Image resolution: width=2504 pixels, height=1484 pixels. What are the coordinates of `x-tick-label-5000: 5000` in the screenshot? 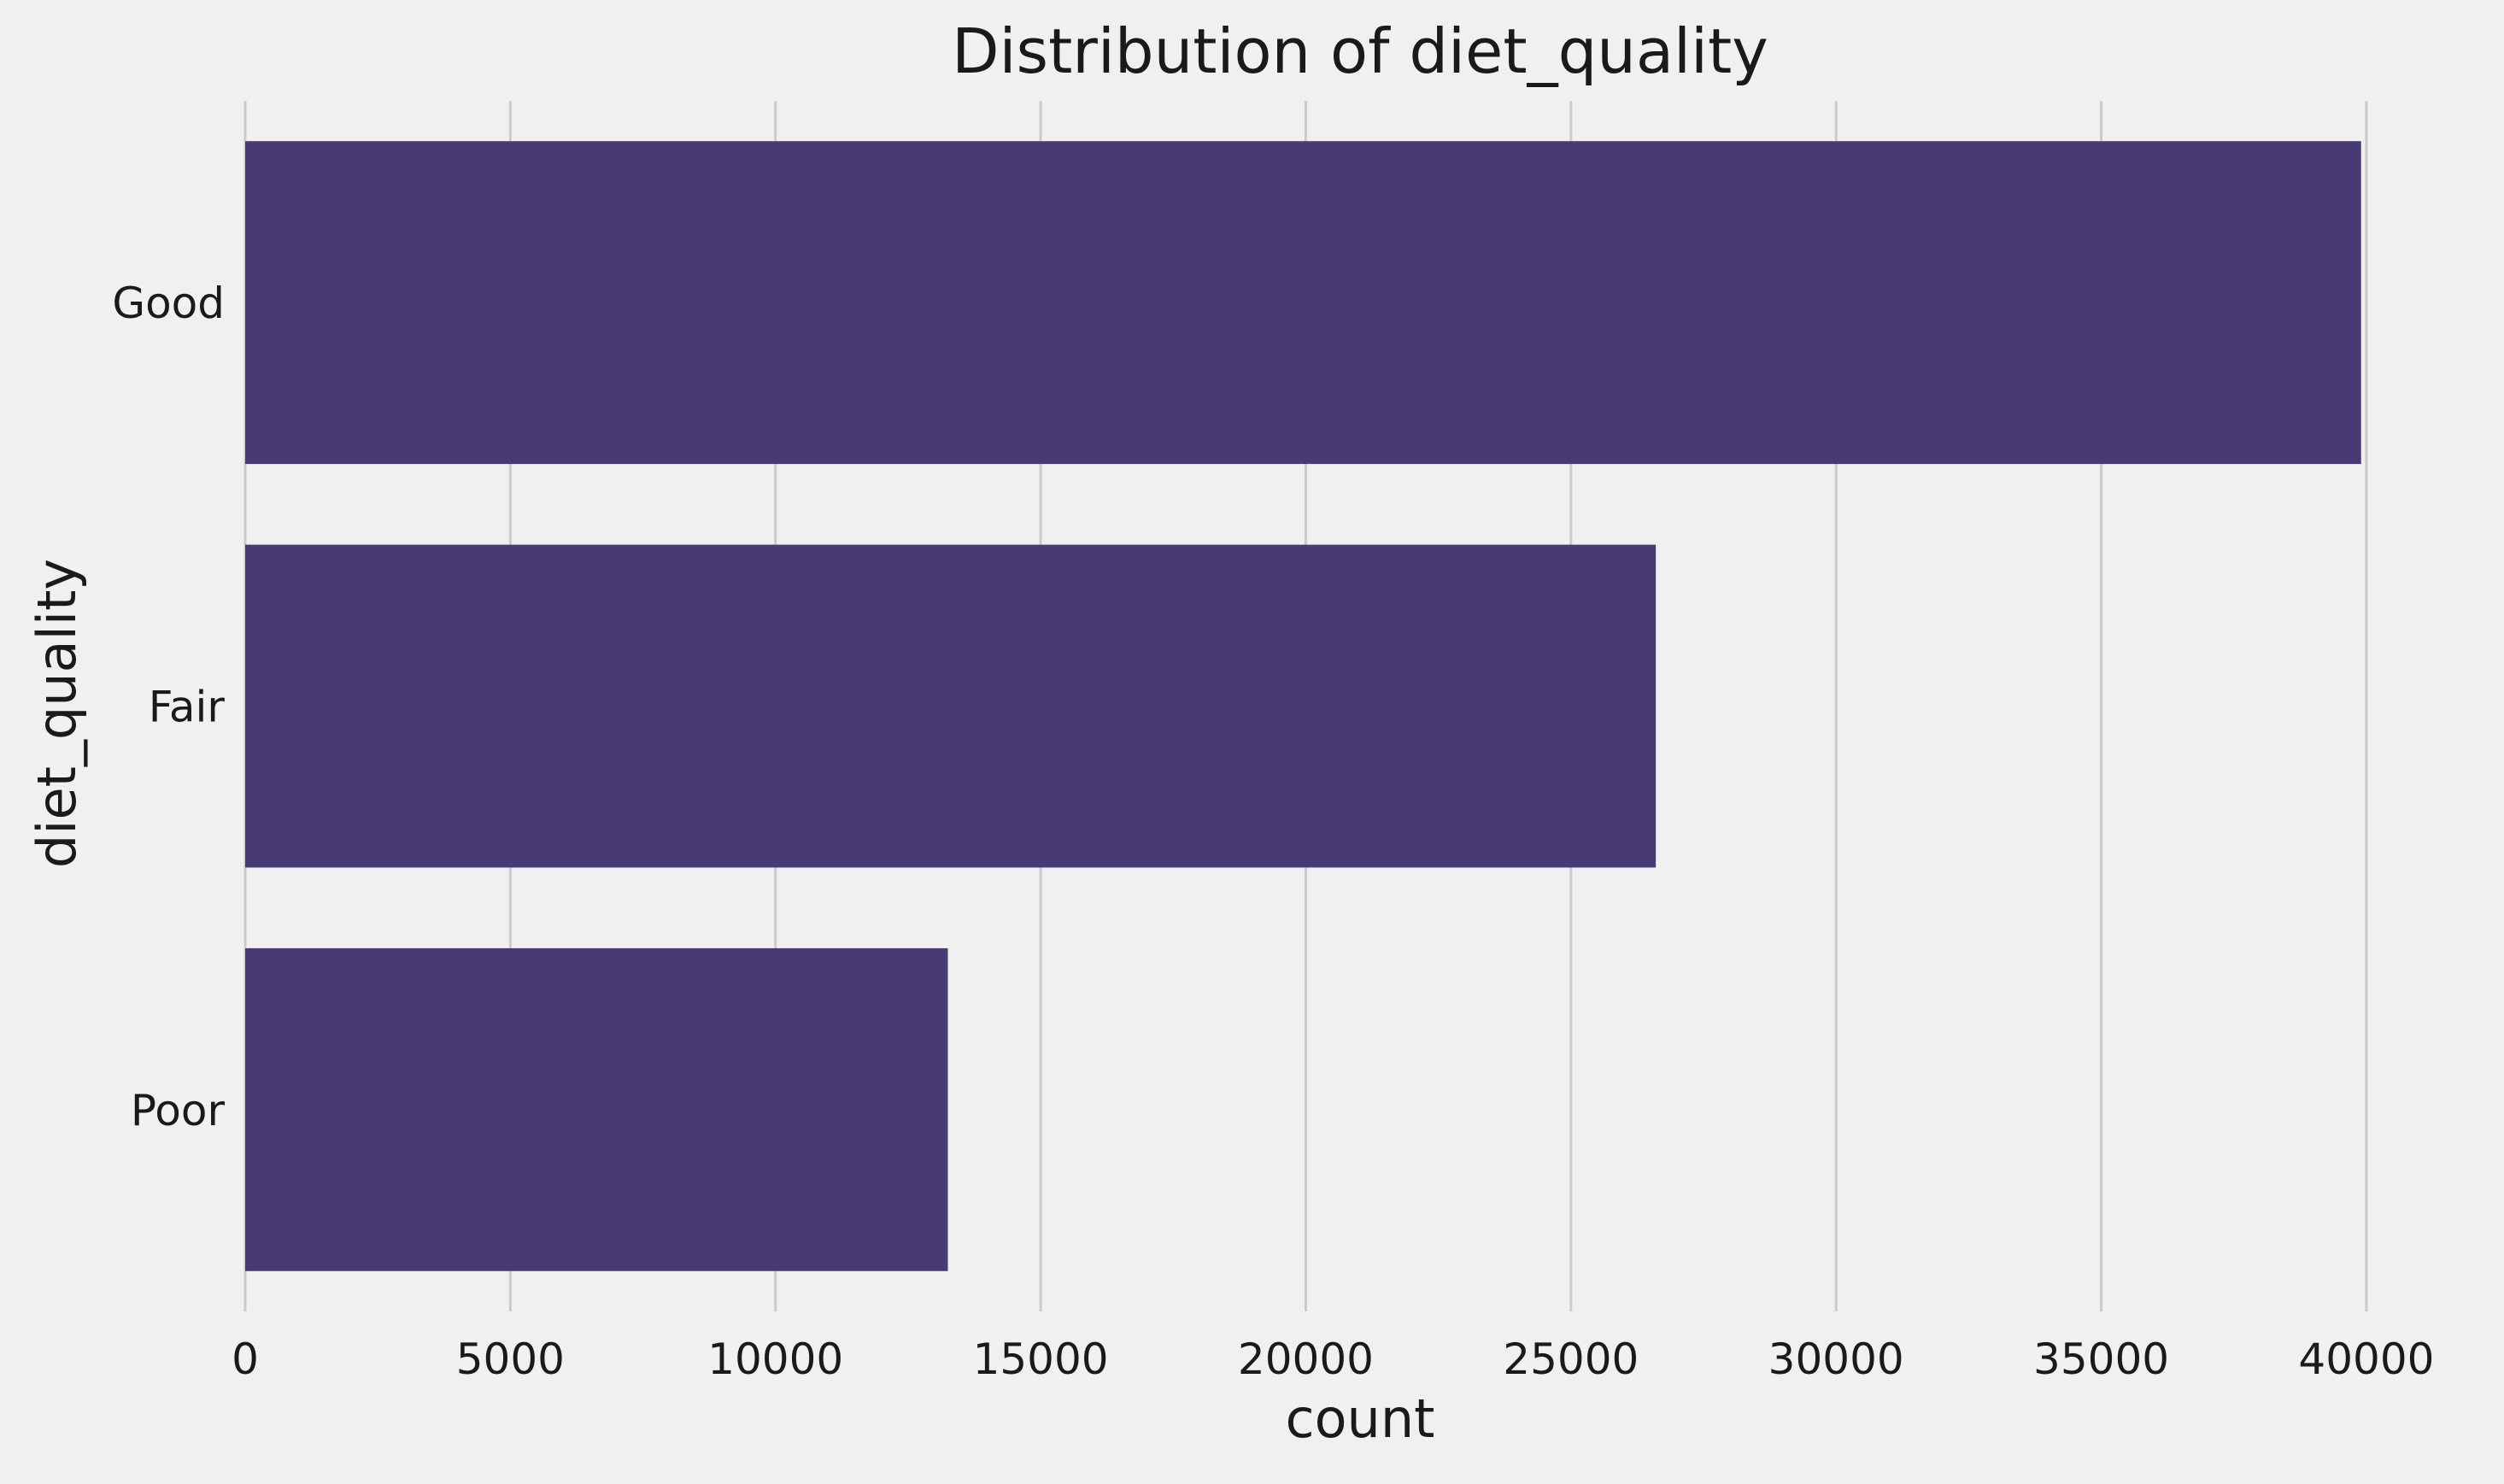 It's located at (511, 1359).